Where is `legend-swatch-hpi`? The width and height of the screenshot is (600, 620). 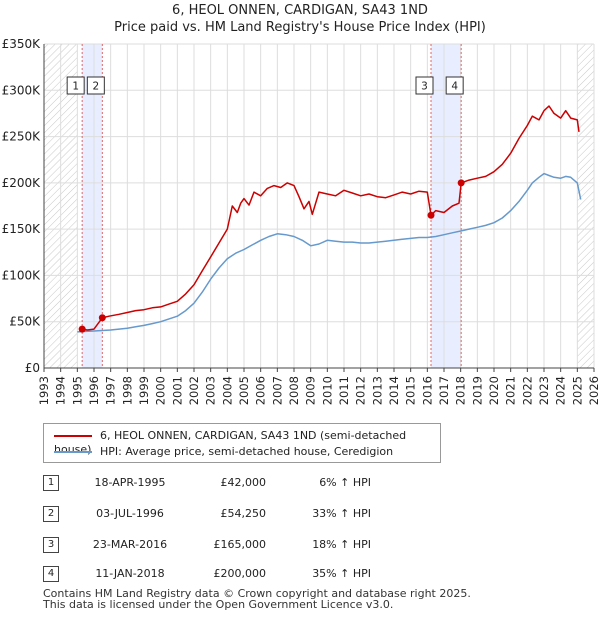 legend-swatch-hpi is located at coordinates (73, 452).